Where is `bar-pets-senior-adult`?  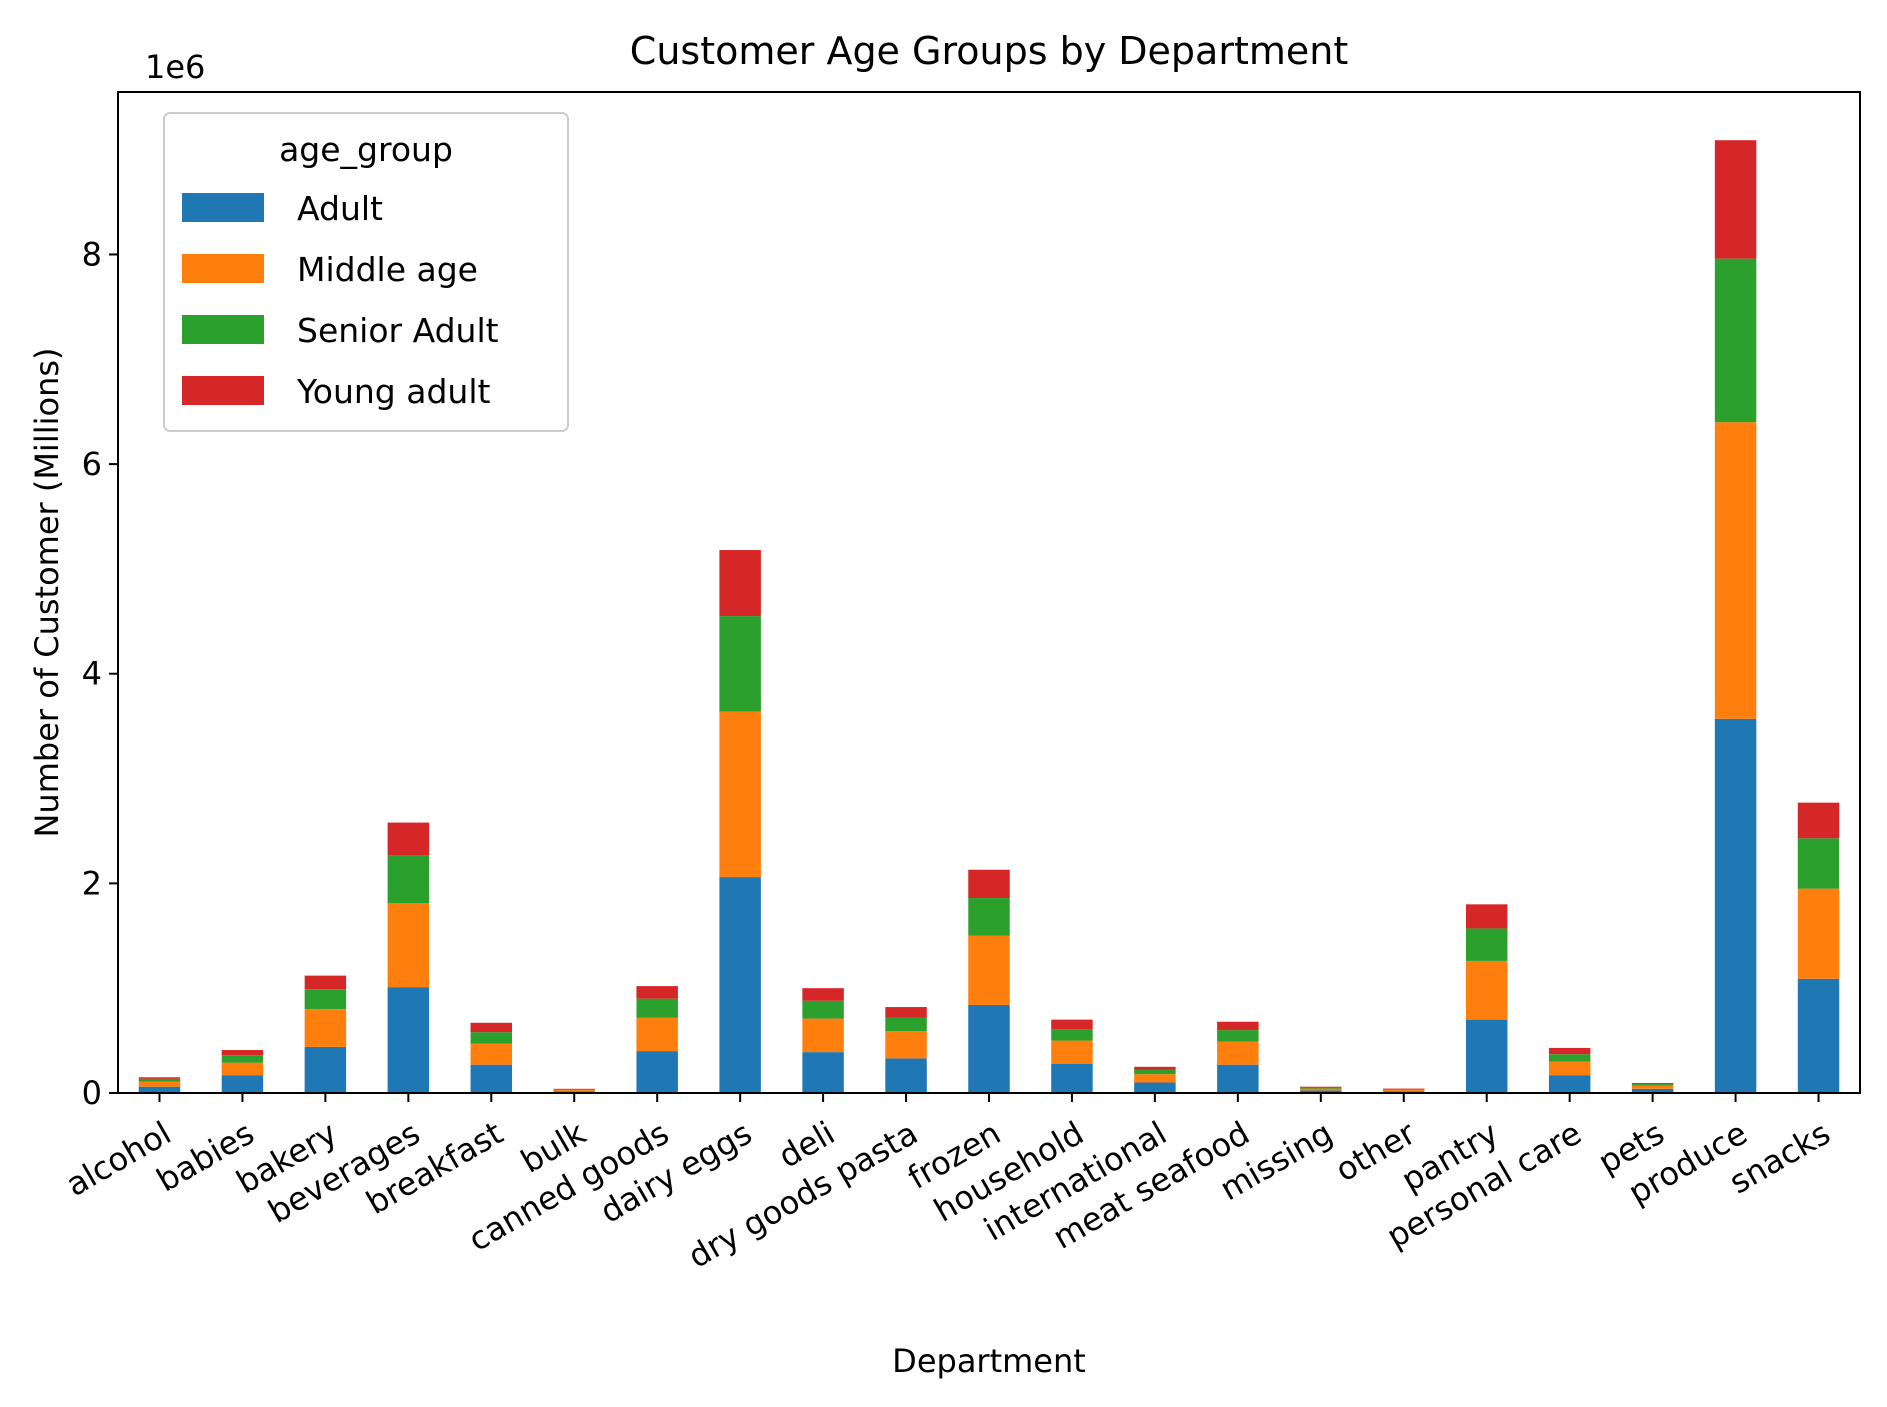 bar-pets-senior-adult is located at coordinates (1652, 1085).